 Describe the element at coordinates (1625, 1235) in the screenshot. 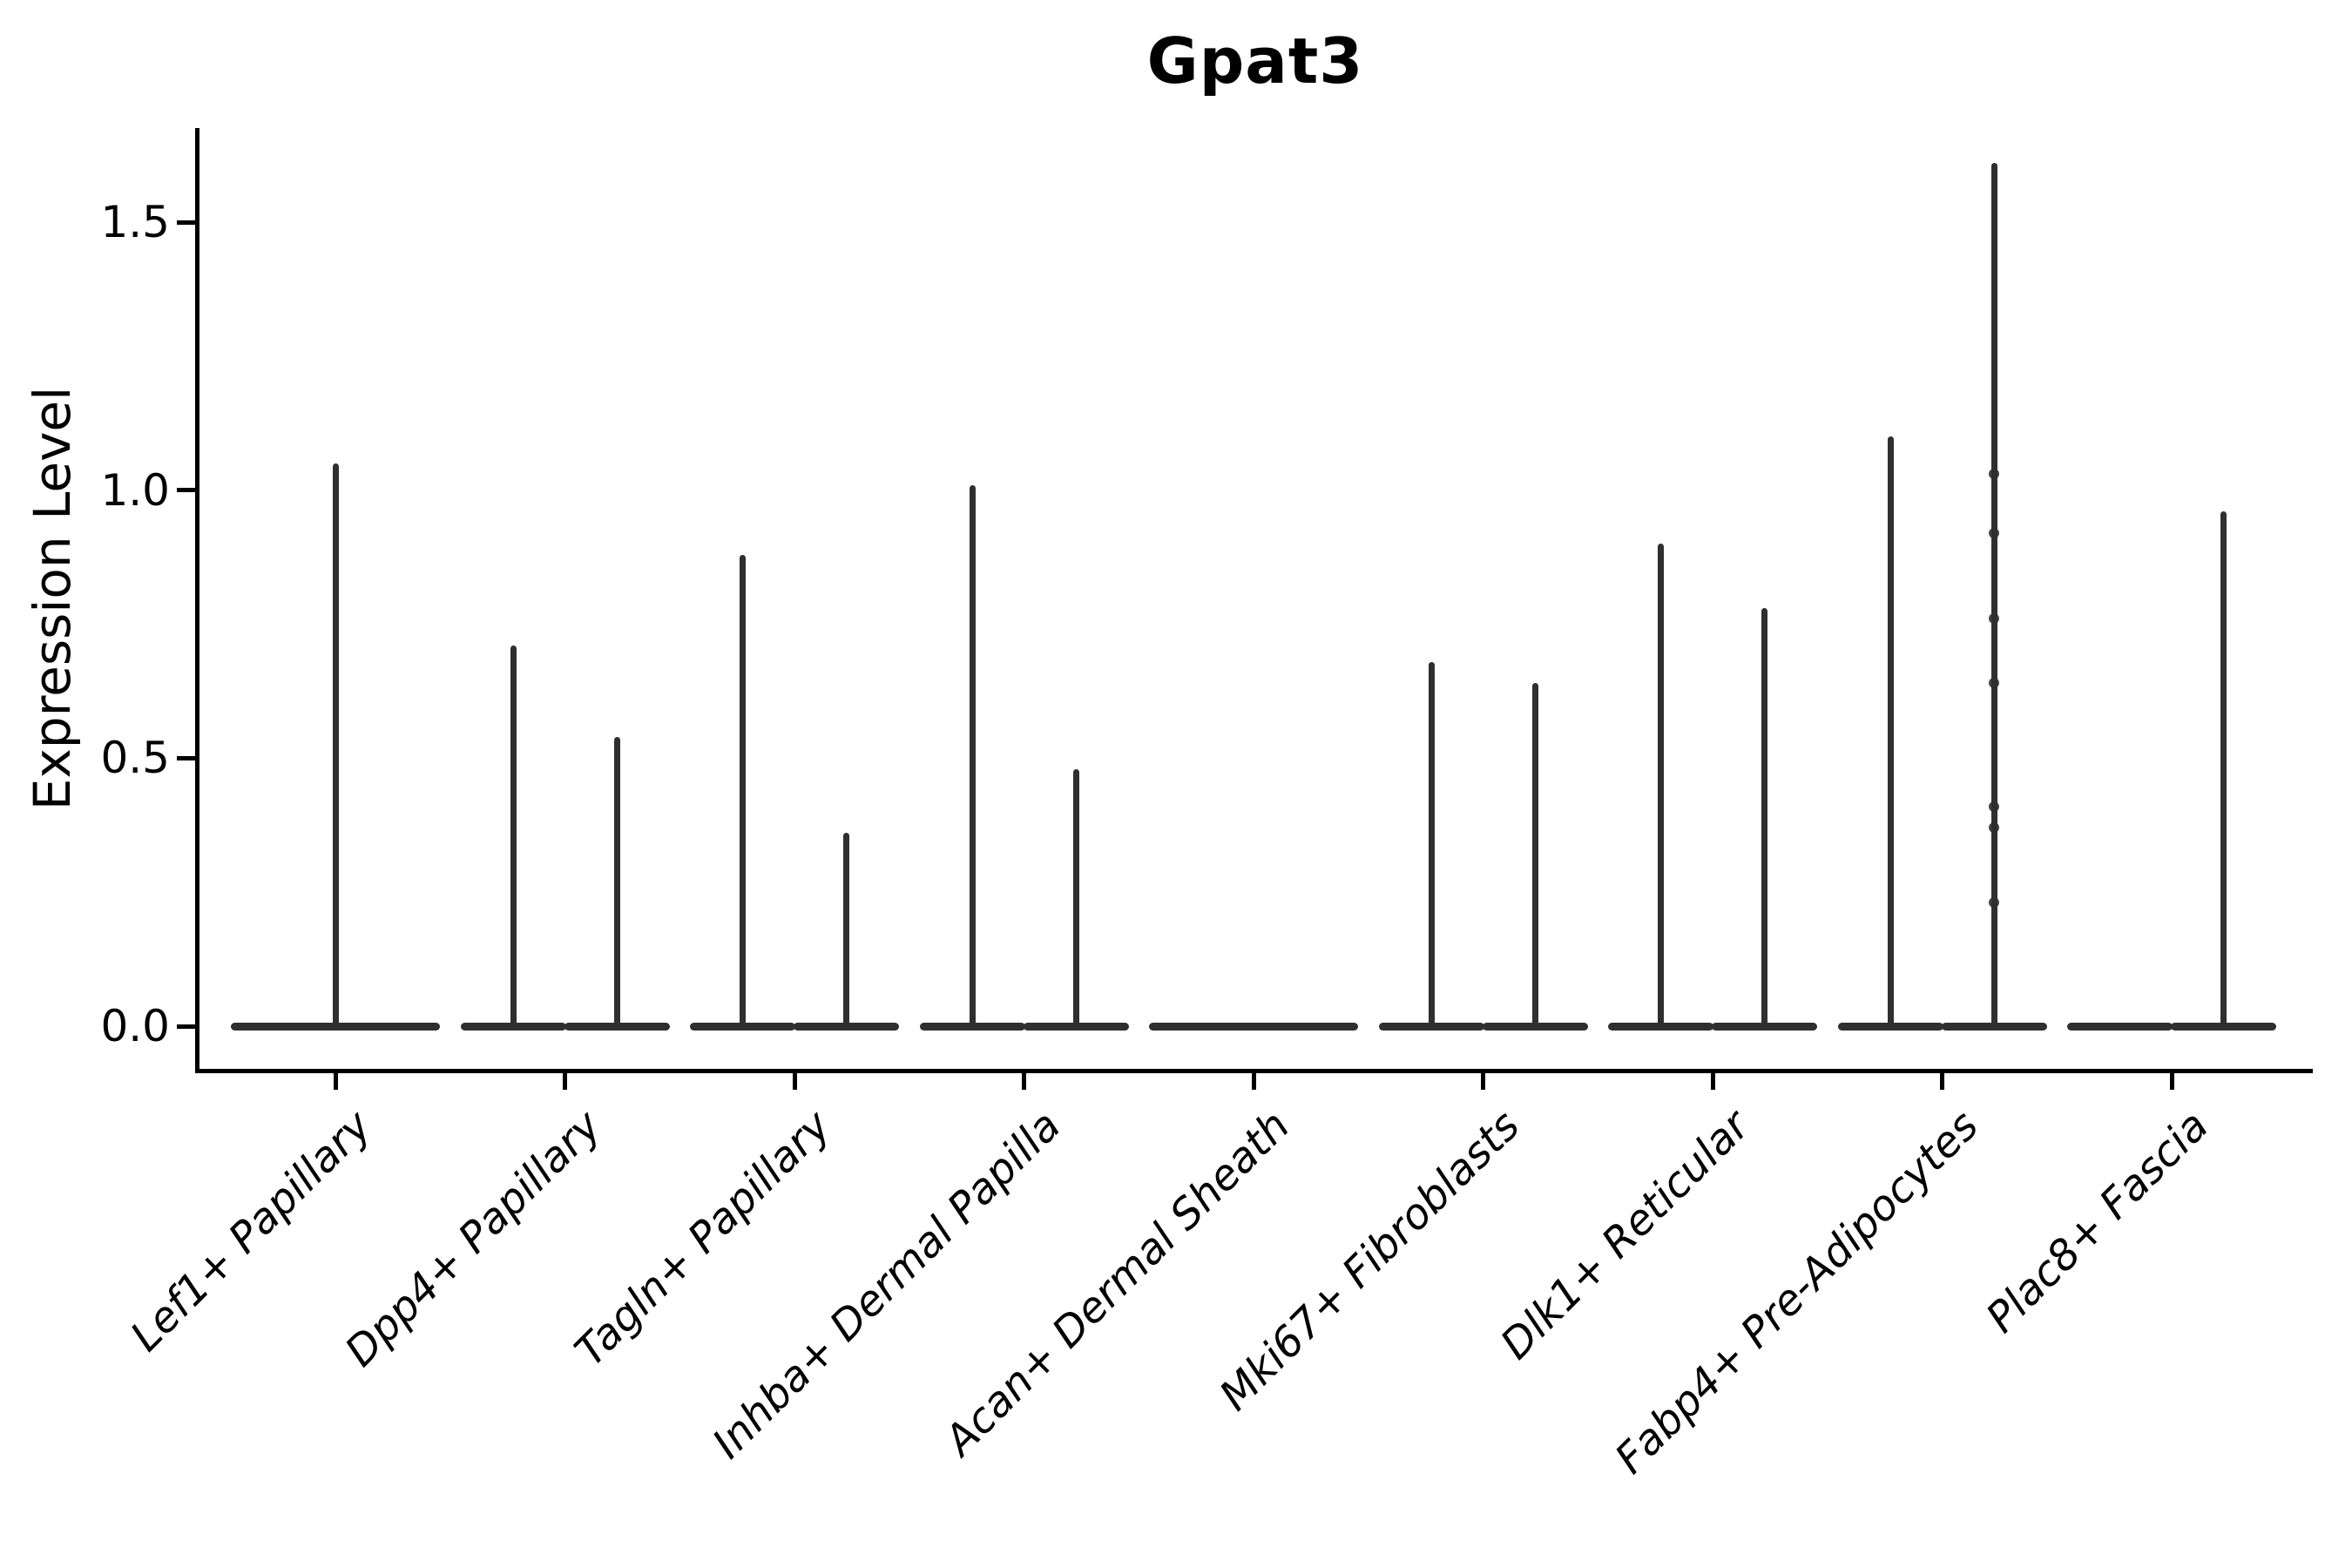

I see `x-tick-label: Dlk1+ Reticular` at that location.